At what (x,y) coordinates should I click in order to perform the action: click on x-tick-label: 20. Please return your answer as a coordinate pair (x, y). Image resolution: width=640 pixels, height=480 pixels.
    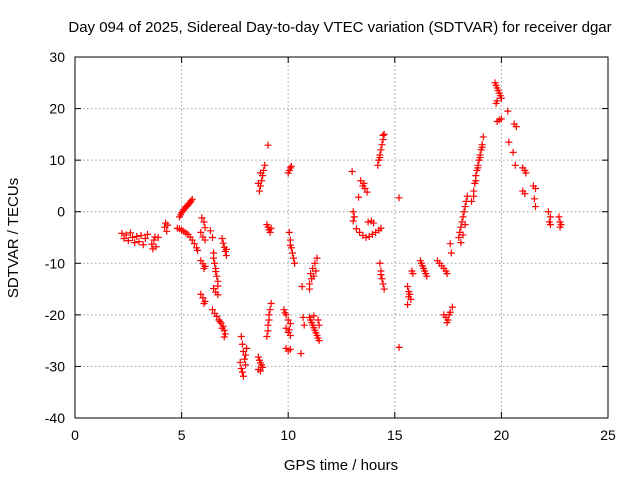
    Looking at the image, I should click on (502, 435).